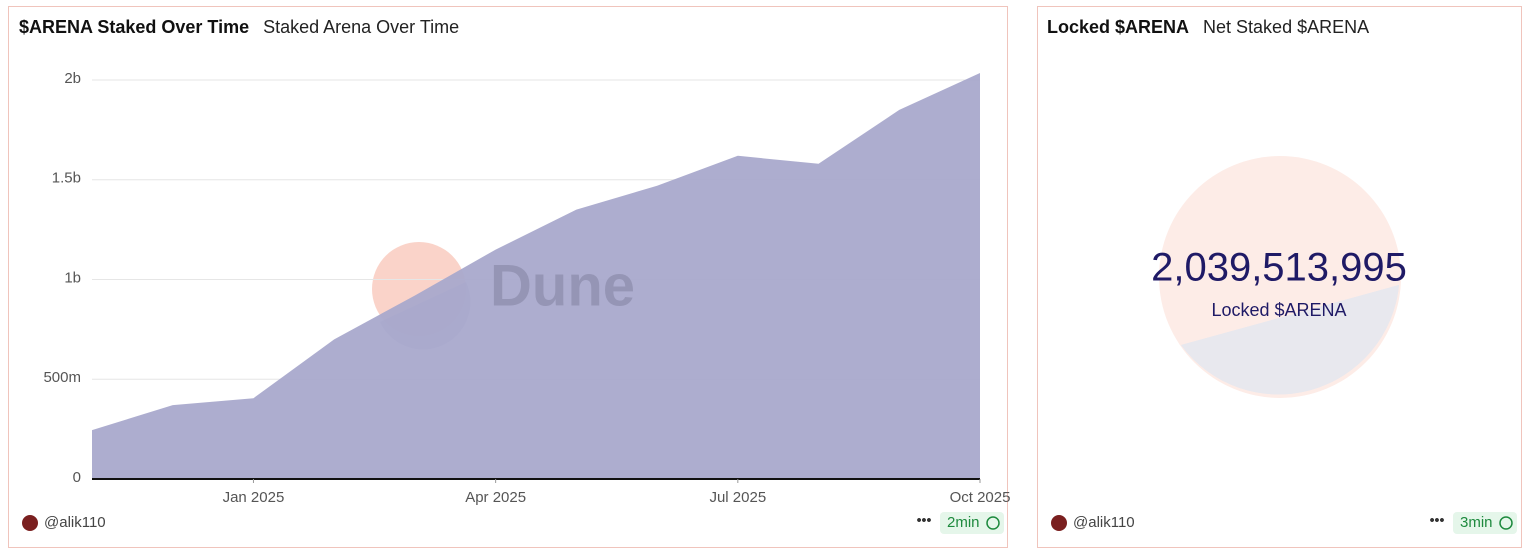  I want to click on panel-subtitle: Staked Arena Over Time, so click(361, 27).